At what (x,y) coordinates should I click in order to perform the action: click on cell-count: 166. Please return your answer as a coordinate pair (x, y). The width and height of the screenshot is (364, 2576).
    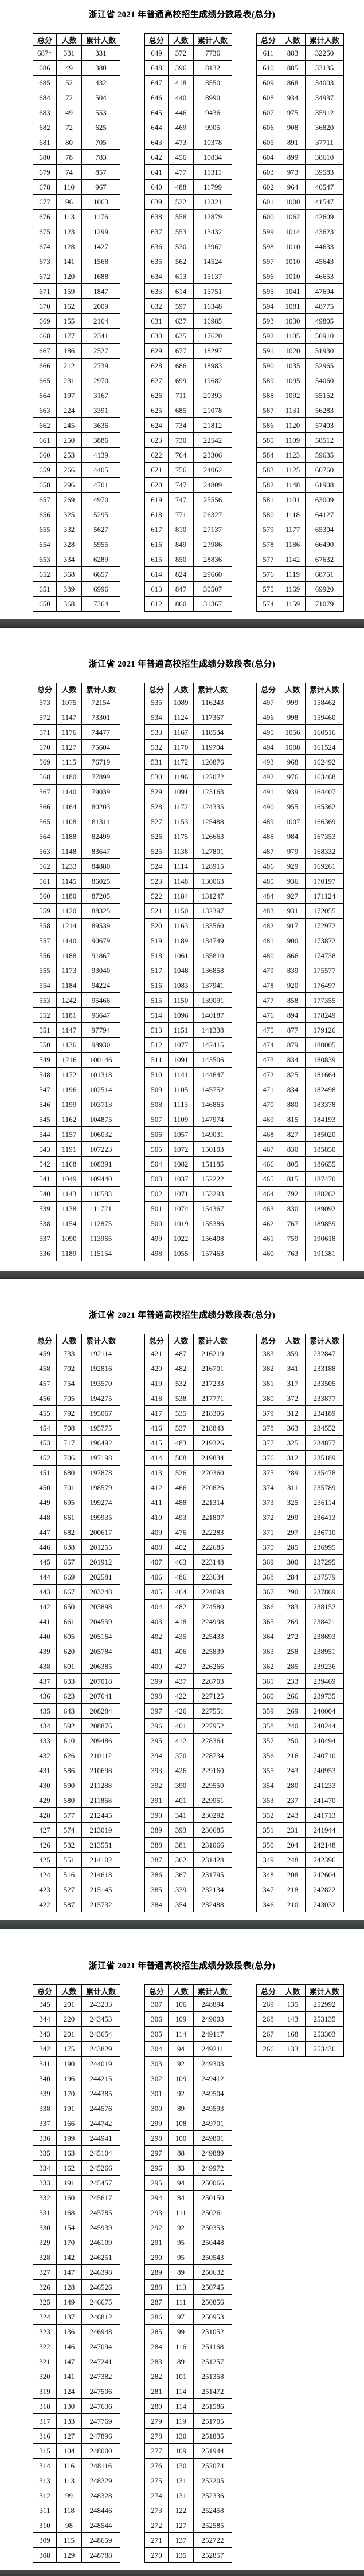
    Looking at the image, I should click on (69, 2123).